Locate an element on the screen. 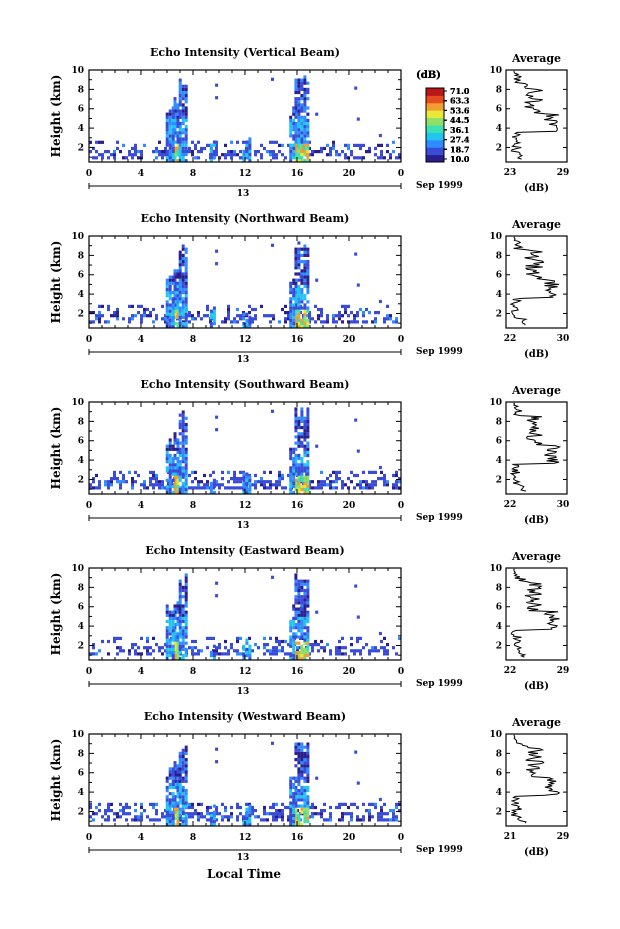 This screenshot has height=929, width=620. x-tick-label: 8 is located at coordinates (193, 340).